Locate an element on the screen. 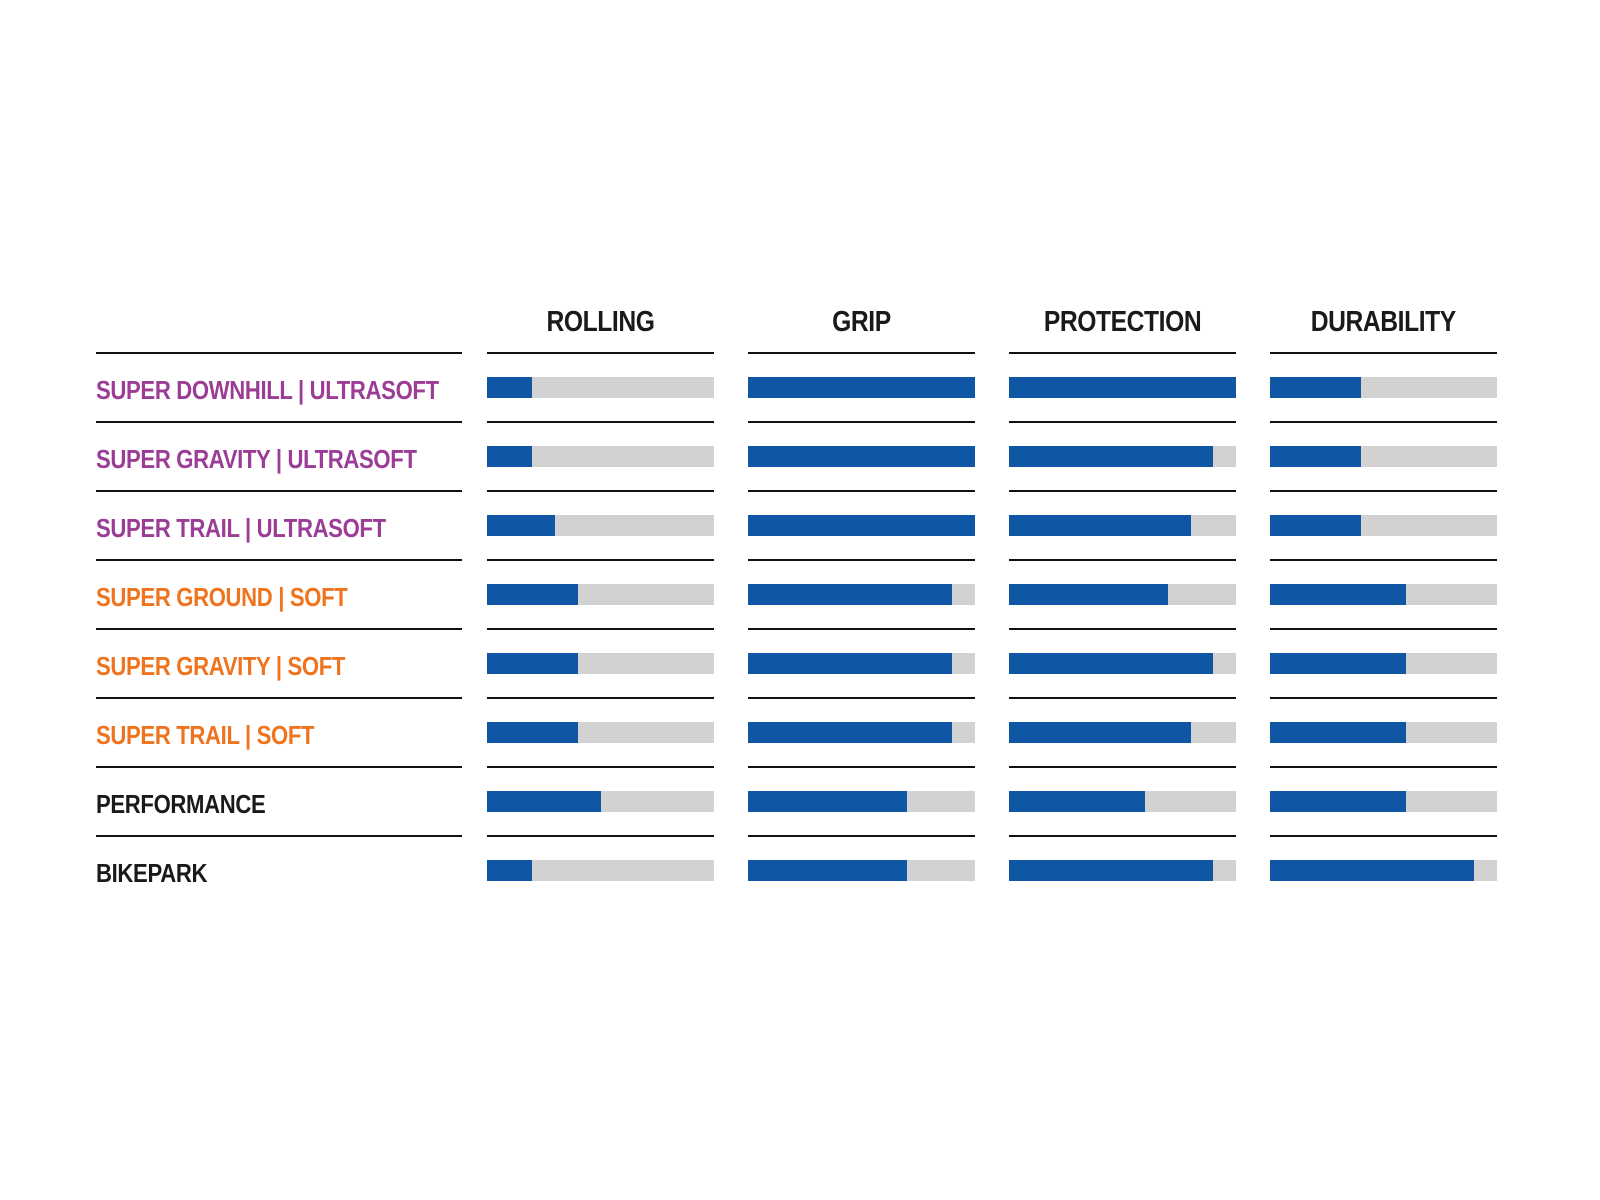  row-label: SUPER DOWNHILL | ULTRASOFT is located at coordinates (267, 390).